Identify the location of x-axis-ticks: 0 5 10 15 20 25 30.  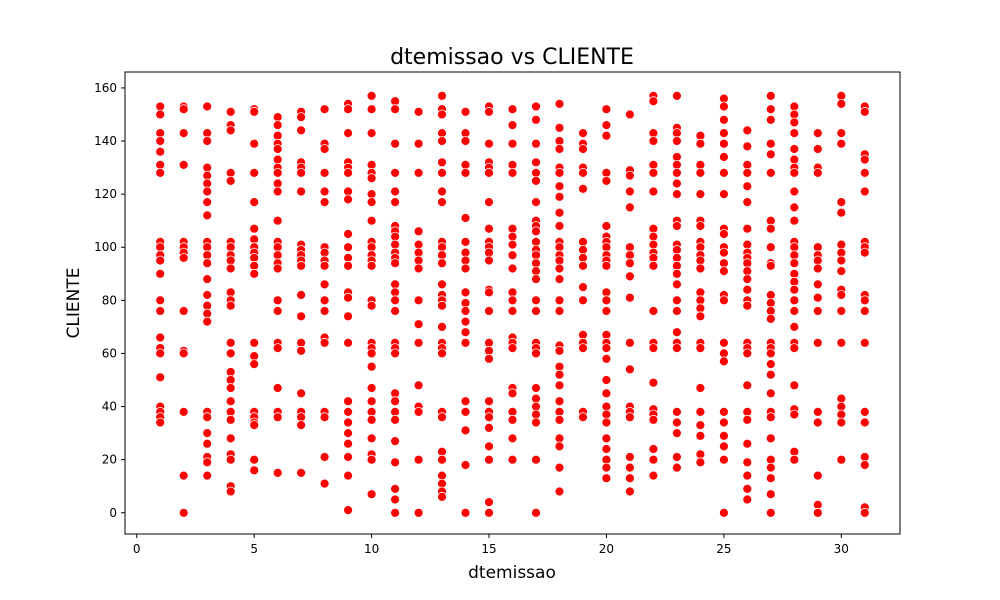
(491, 545).